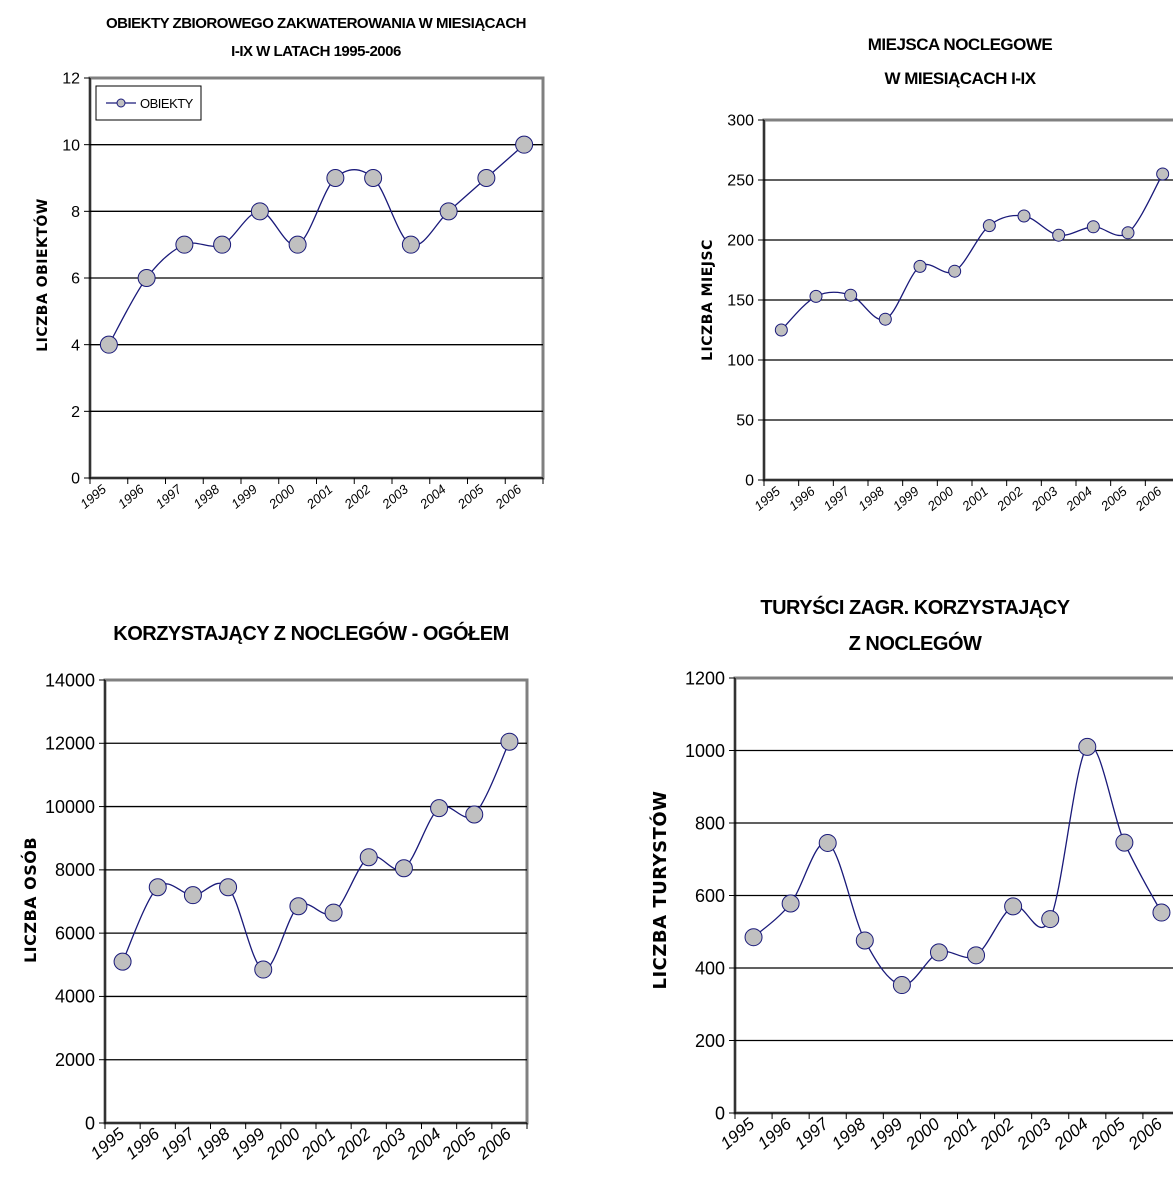 The height and width of the screenshot is (1195, 1173). What do you see at coordinates (75, 997) in the screenshot?
I see `y-tick-label: 4000` at bounding box center [75, 997].